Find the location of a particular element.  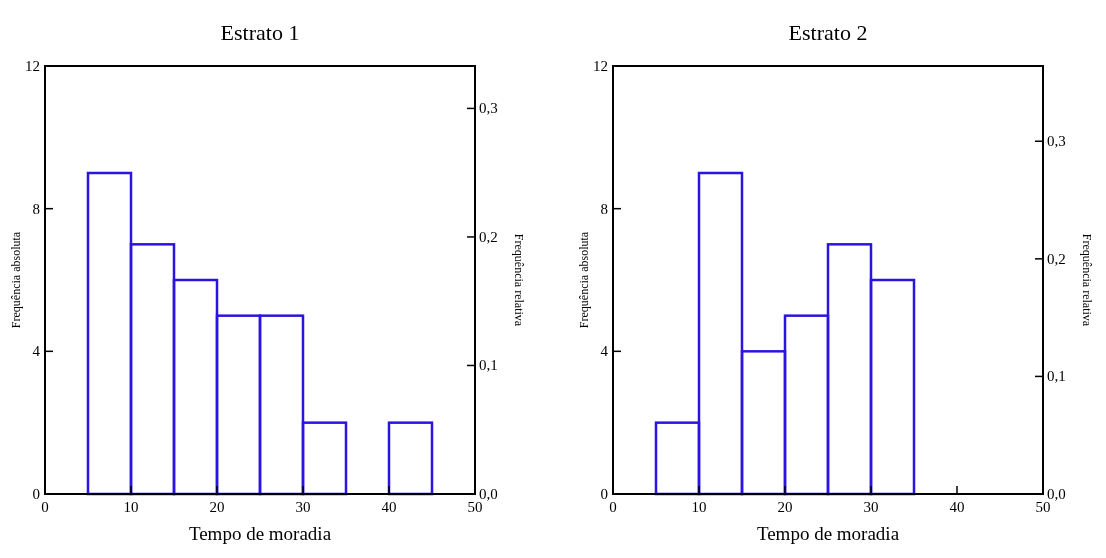

chart-title: Estrato 1 is located at coordinates (260, 32).